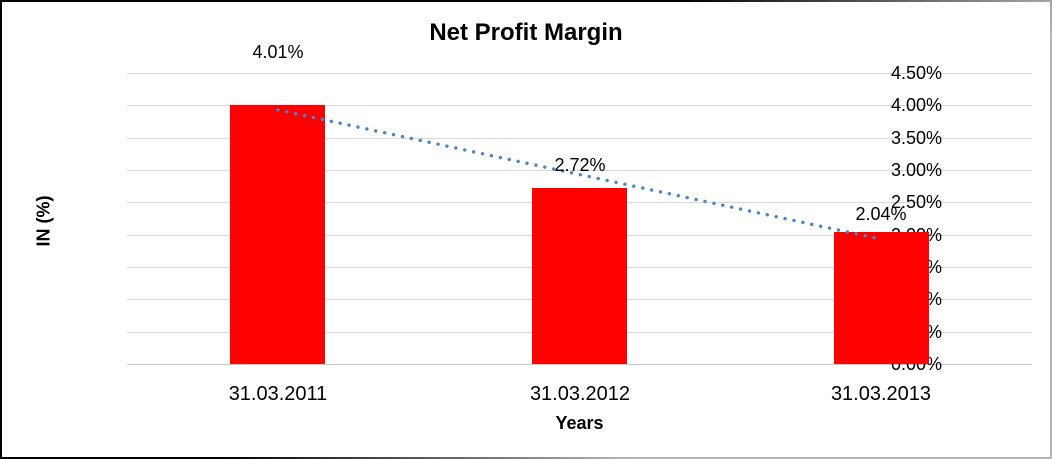 Image resolution: width=1052 pixels, height=459 pixels. I want to click on y-tick-label: 4.50%, so click(916, 73).